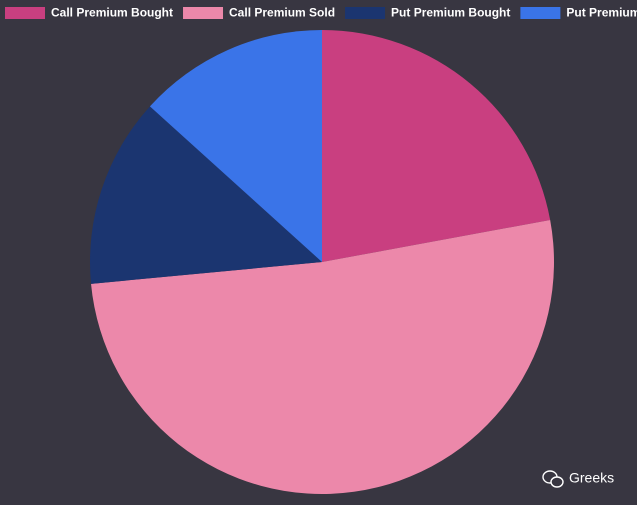 The width and height of the screenshot is (637, 505). I want to click on legend-label: Put Premium Bought, so click(450, 13).